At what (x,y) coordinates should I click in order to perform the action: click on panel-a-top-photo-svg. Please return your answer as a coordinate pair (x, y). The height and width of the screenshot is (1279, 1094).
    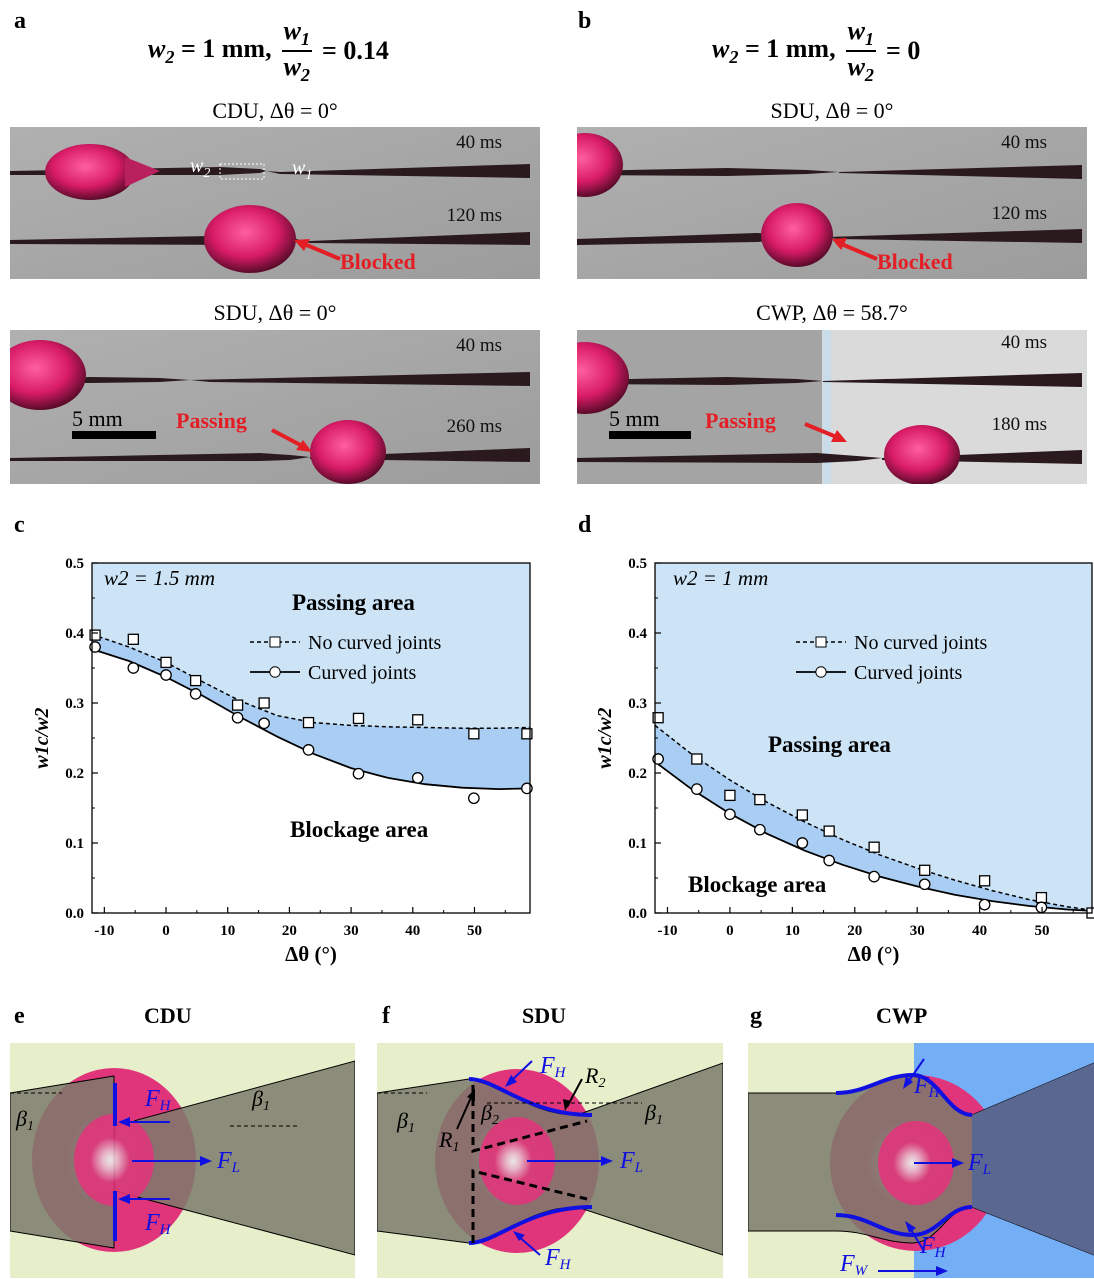
    Looking at the image, I should click on (275, 203).